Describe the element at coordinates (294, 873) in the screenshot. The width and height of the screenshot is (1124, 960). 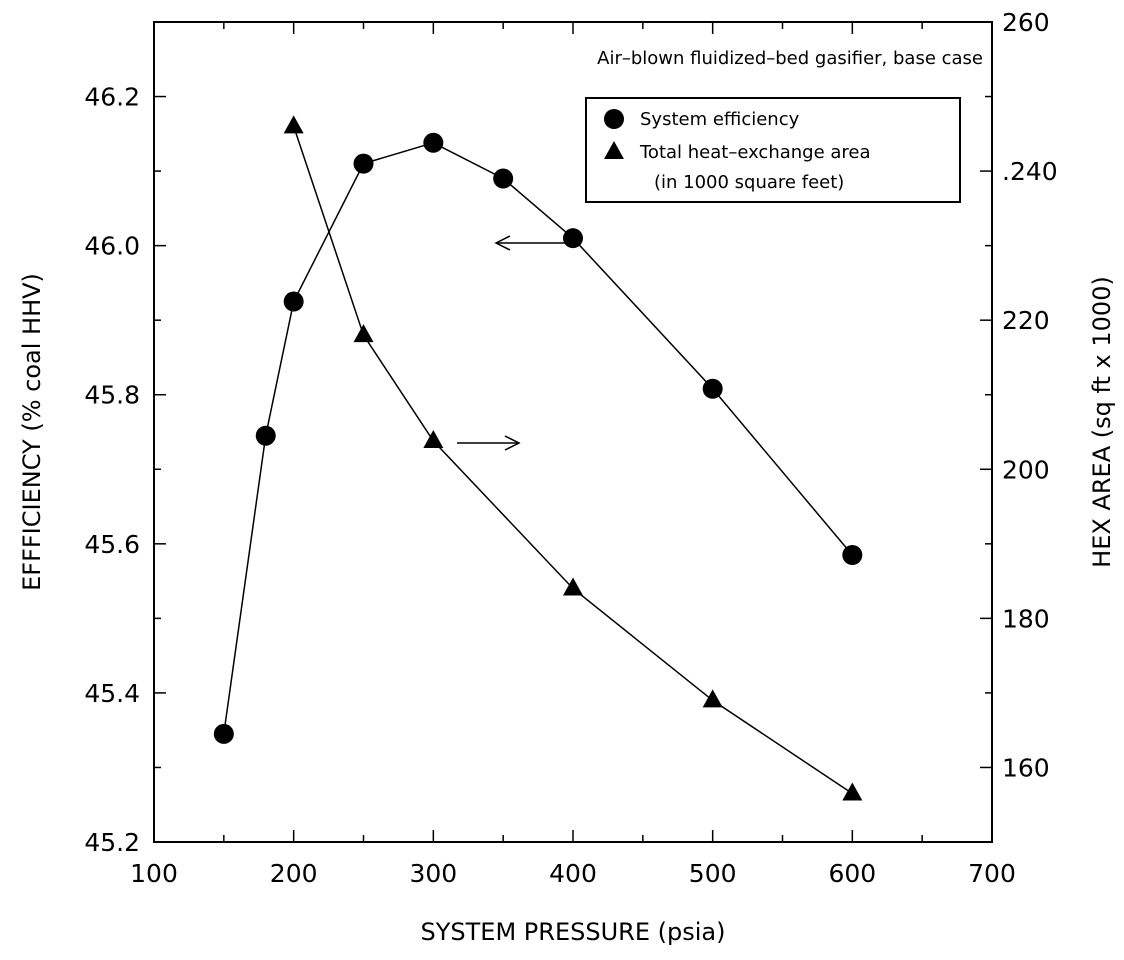
I see `x-tick-label: 200` at that location.